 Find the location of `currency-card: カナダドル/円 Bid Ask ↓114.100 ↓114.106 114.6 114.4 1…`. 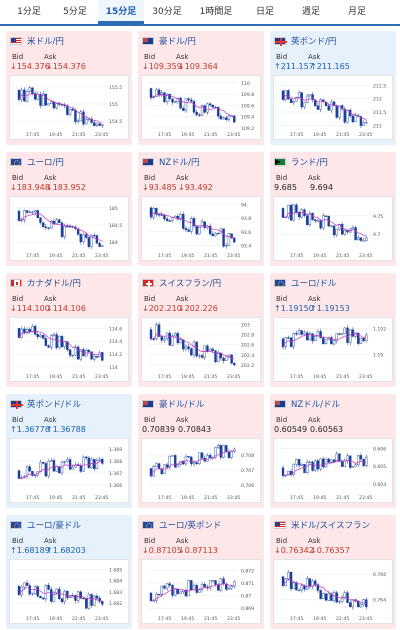

currency-card: カナダドル/円 Bid Ask ↓114.100 ↓114.106 114.6 114.4 1… is located at coordinates (69, 330).